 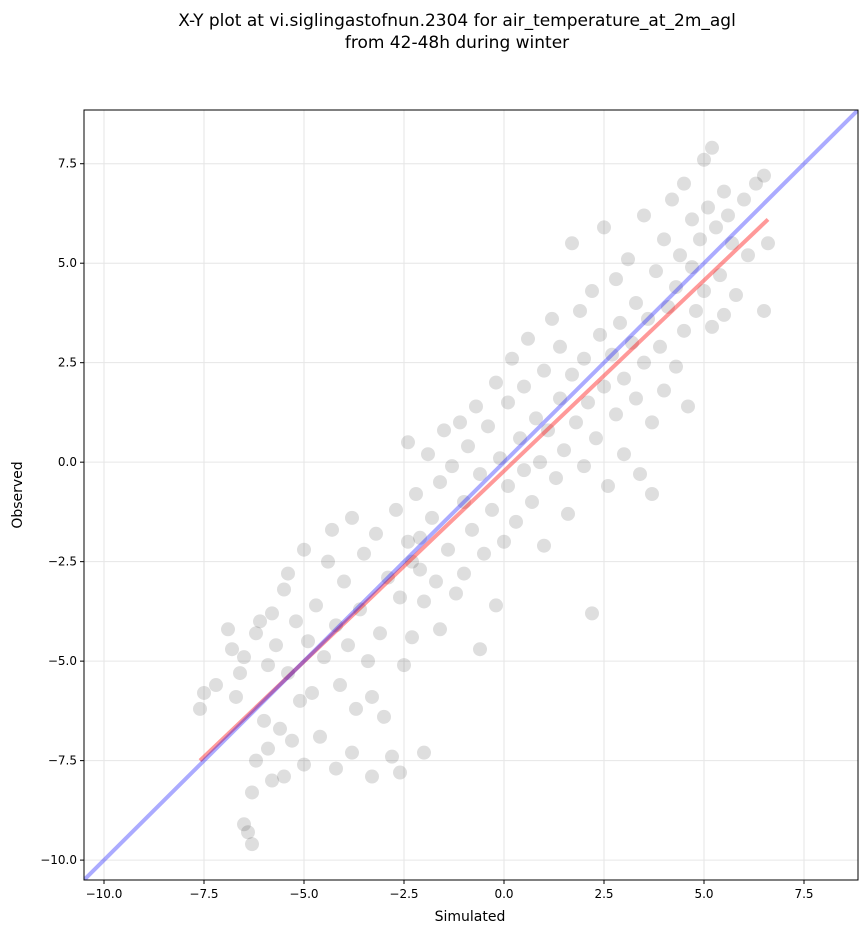 I want to click on x-axis-label: Simulated, so click(x=470, y=917).